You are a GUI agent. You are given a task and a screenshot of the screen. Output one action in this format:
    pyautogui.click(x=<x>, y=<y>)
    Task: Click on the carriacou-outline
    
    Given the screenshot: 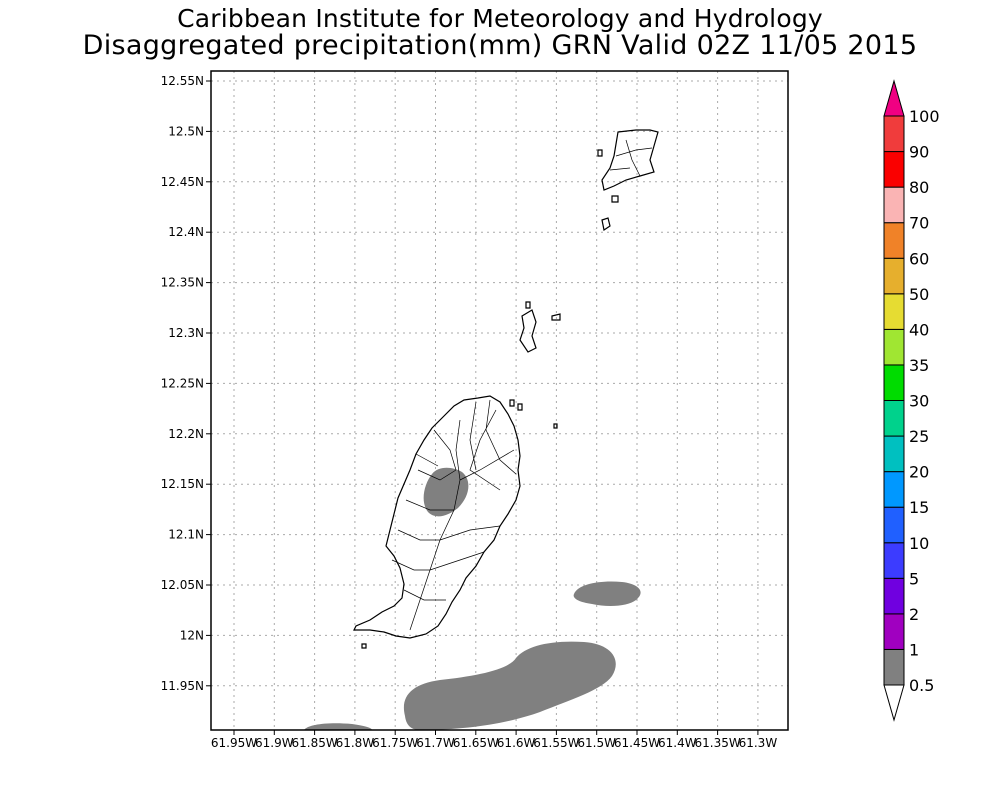 What is the action you would take?
    pyautogui.click(x=630, y=160)
    